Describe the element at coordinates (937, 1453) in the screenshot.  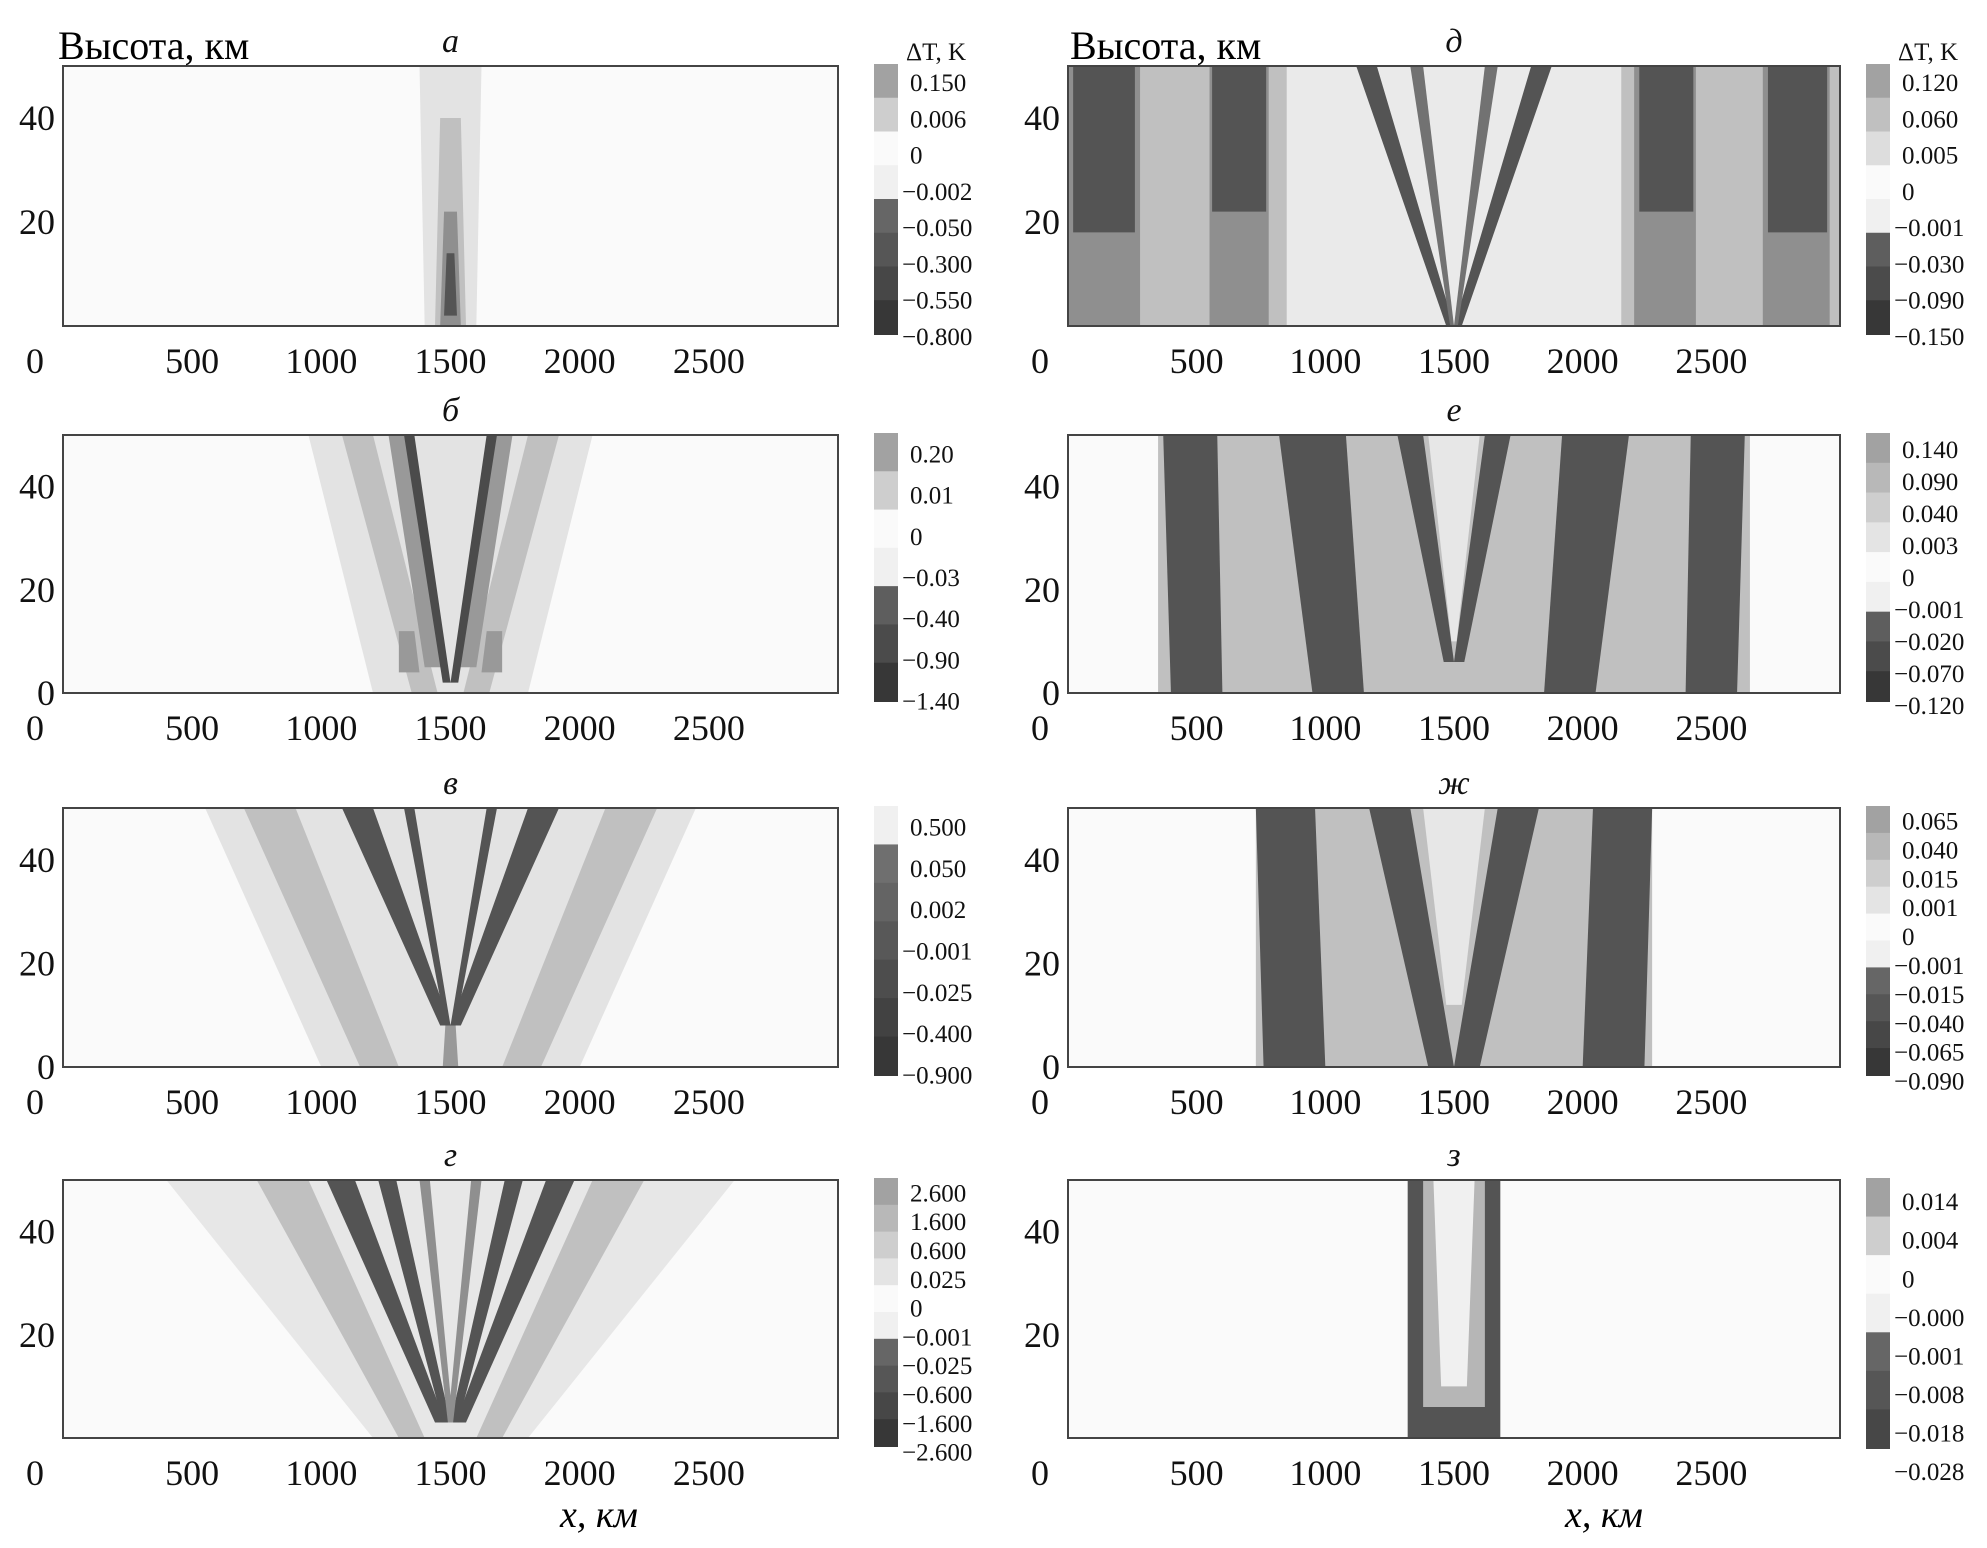
I see `colorbar-tick-label: −2.600` at that location.